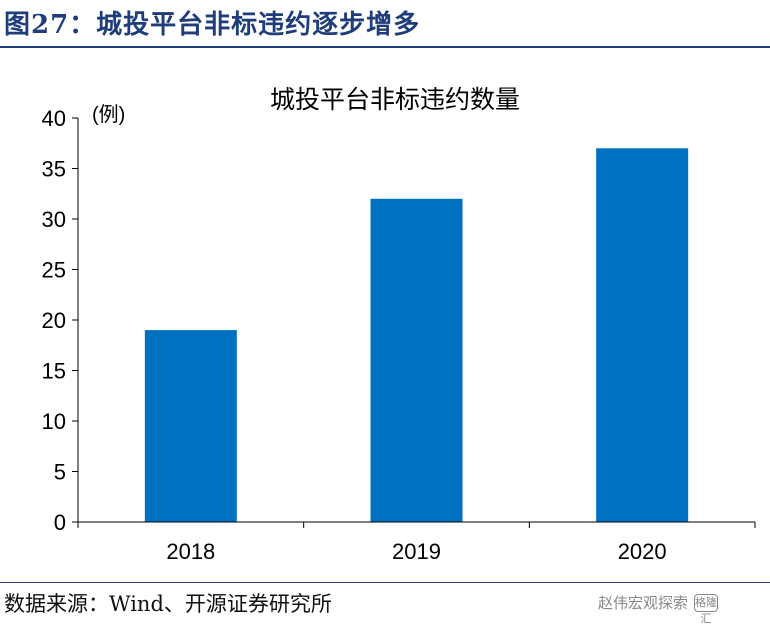 The image size is (770, 627). What do you see at coordinates (54, 169) in the screenshot?
I see `y-tick-label: 35` at bounding box center [54, 169].